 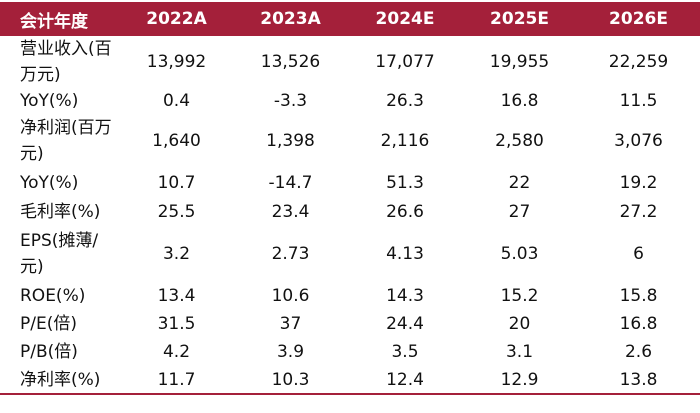 I want to click on table-row: YoY(%) 10.7 -14.7 51.3 22 19.2, so click(x=350, y=183).